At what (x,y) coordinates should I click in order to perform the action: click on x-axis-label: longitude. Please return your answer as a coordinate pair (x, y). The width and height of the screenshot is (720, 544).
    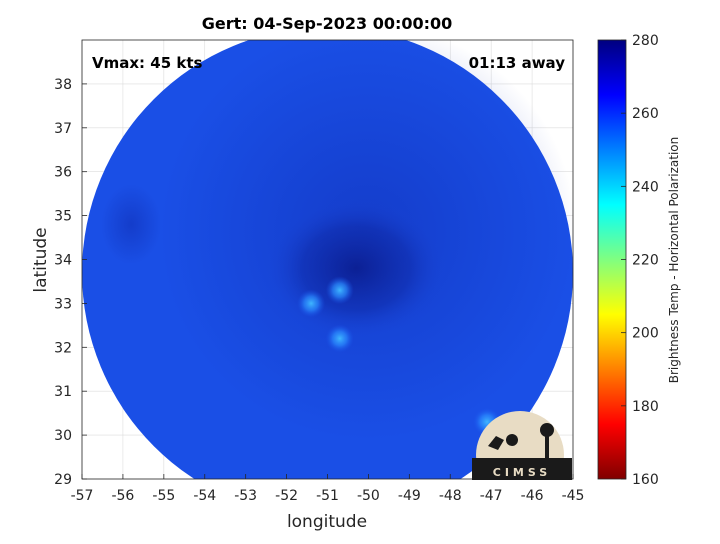
    Looking at the image, I should click on (327, 522).